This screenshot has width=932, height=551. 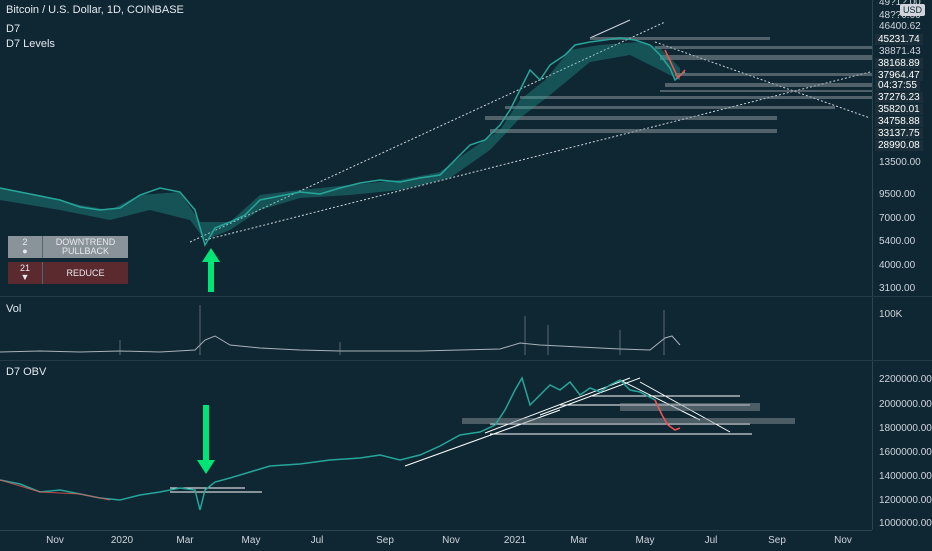 What do you see at coordinates (30, 44) in the screenshot?
I see `indicator-d7-levels: D7 Levels` at bounding box center [30, 44].